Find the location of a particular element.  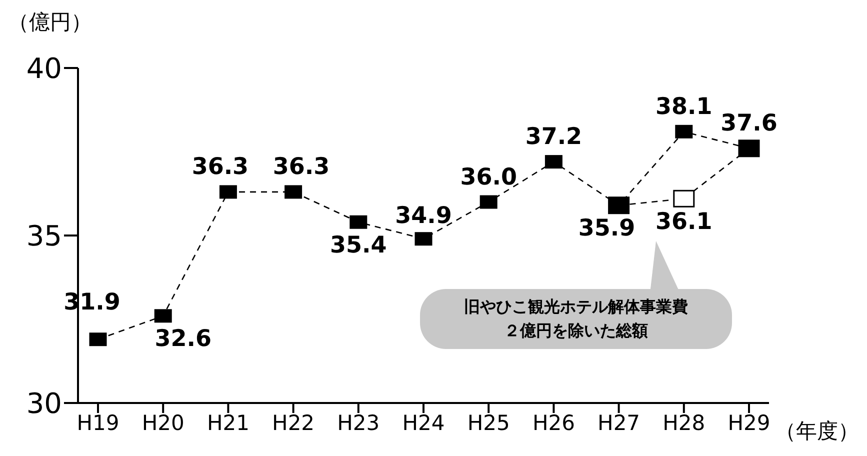

x-tick-label: H26 is located at coordinates (553, 422).